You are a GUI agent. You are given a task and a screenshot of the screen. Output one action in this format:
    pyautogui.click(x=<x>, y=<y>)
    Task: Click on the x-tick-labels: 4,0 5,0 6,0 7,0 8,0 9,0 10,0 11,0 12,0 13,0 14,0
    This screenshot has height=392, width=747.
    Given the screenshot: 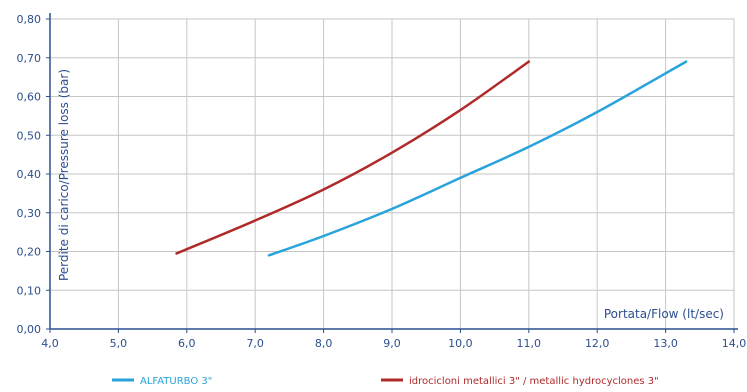 What is the action you would take?
    pyautogui.click(x=393, y=343)
    